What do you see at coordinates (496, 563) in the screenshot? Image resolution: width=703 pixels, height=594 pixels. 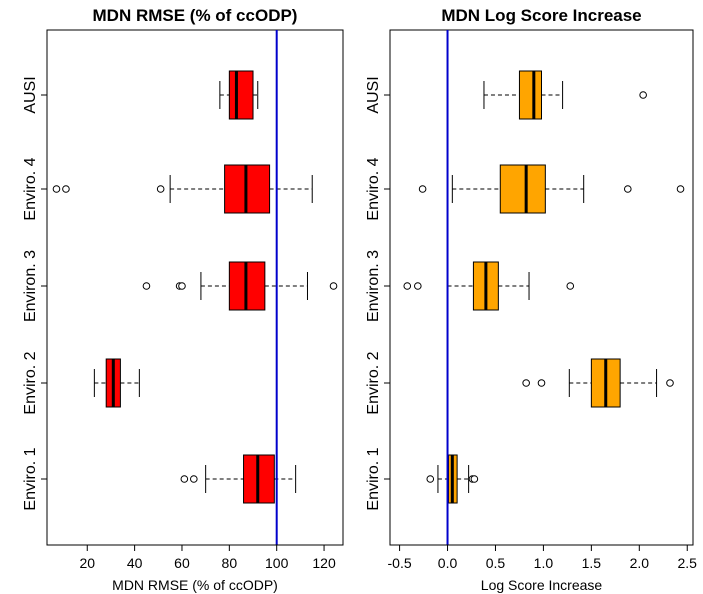 I see `x-tick-label: 0.5` at bounding box center [496, 563].